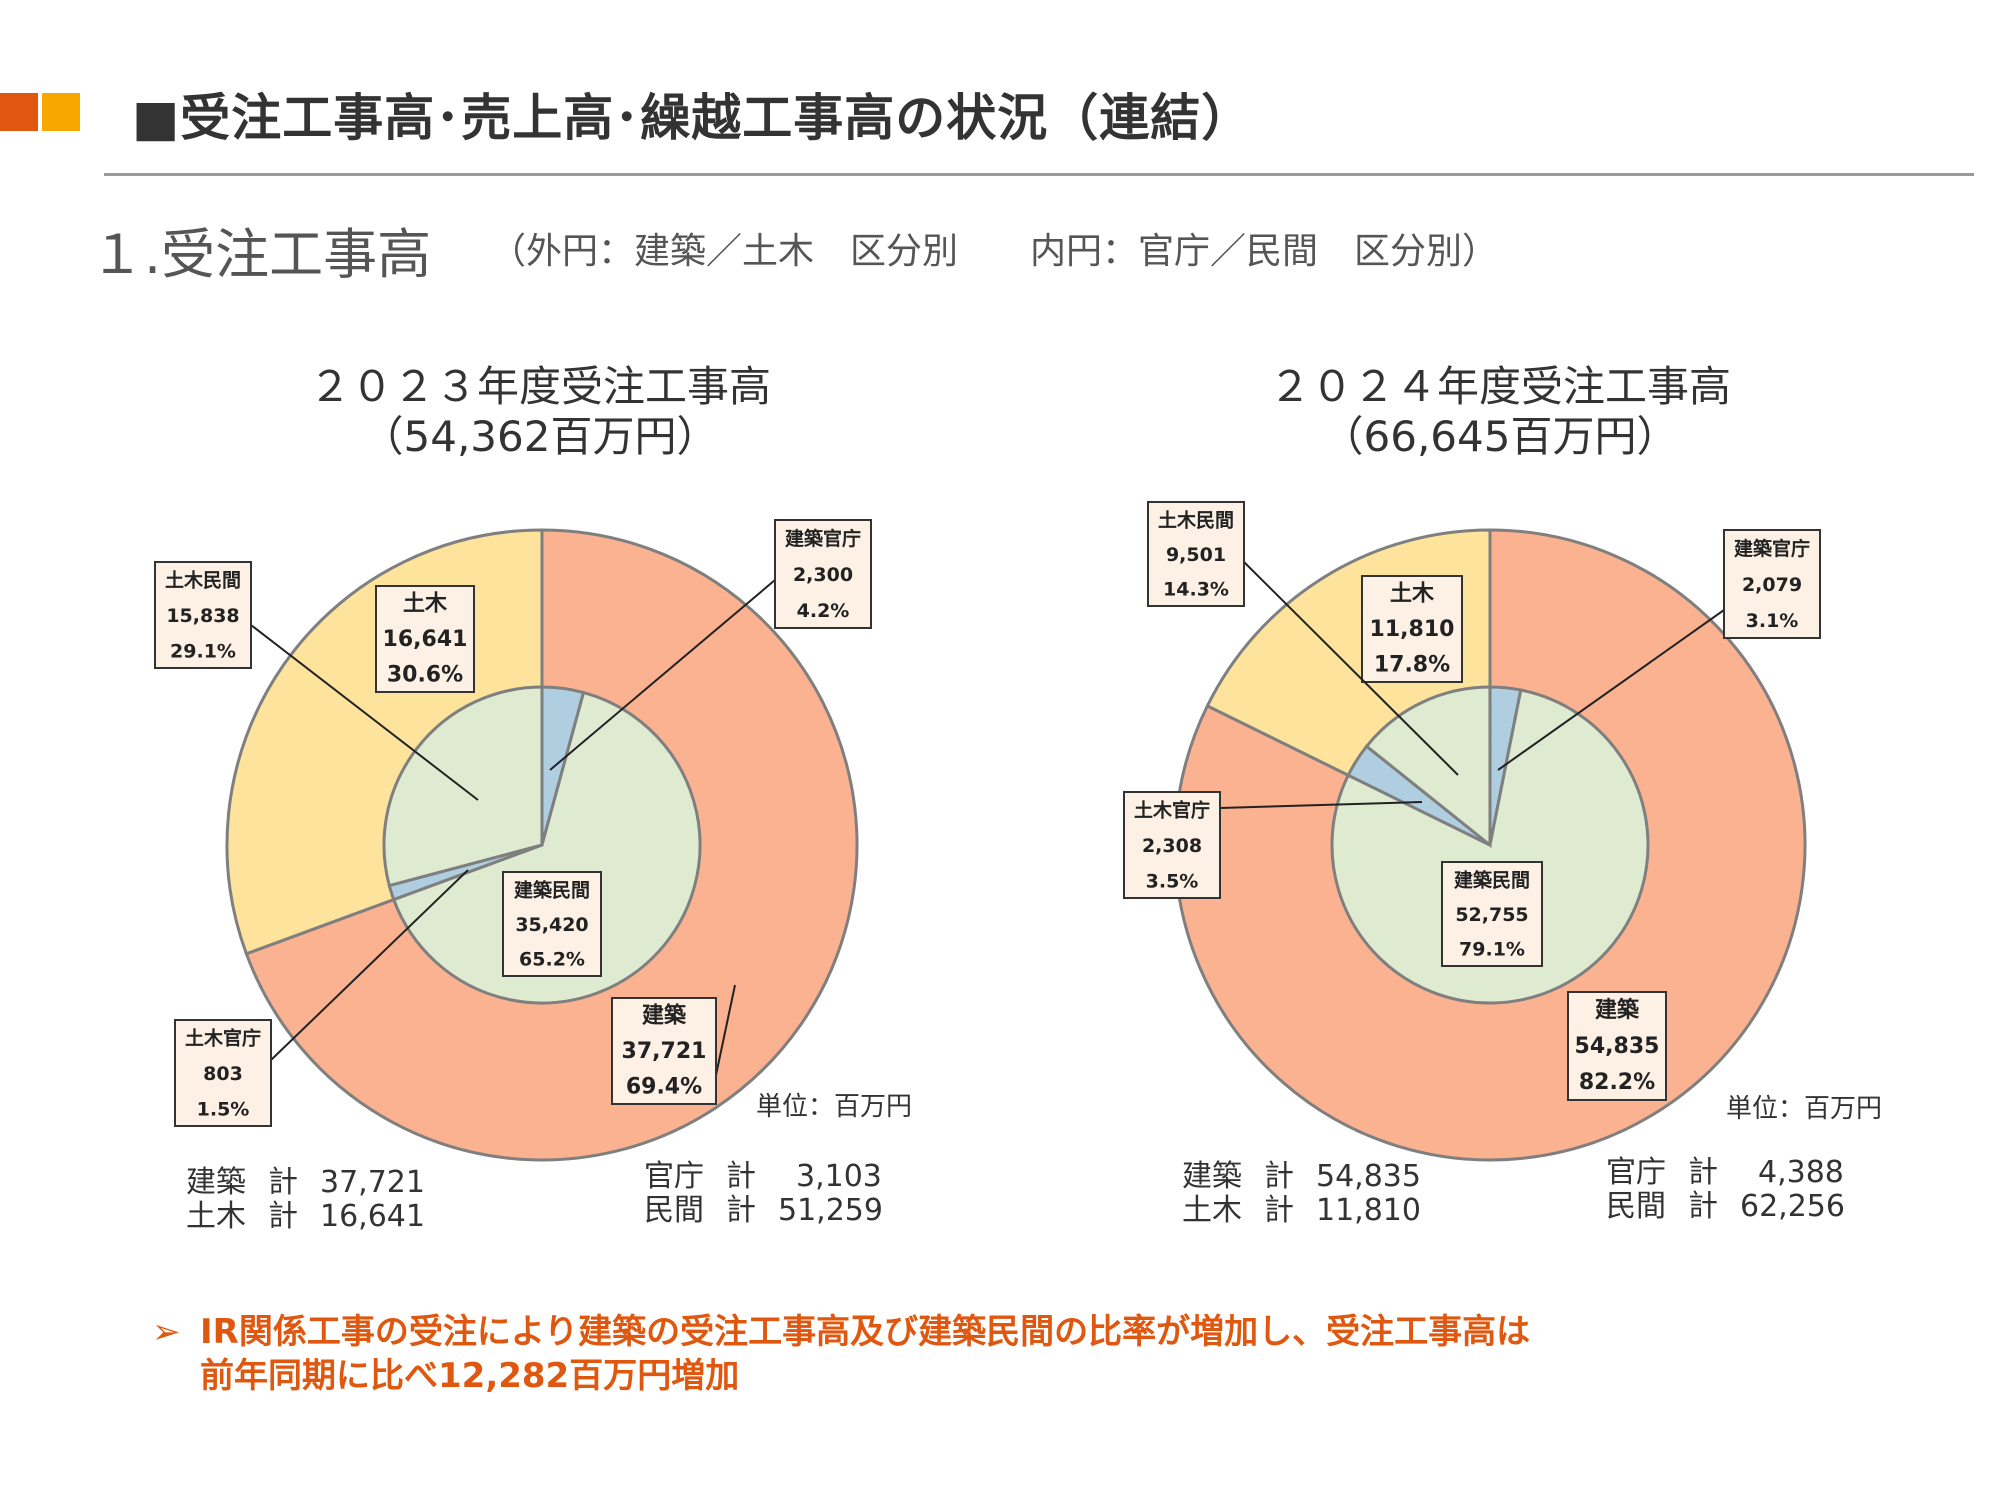 Image resolution: width=2000 pixels, height=1489 pixels. What do you see at coordinates (470, 1376) in the screenshot?
I see `footnote-line2: 前年同期に比べ12,282百万円増加` at bounding box center [470, 1376].